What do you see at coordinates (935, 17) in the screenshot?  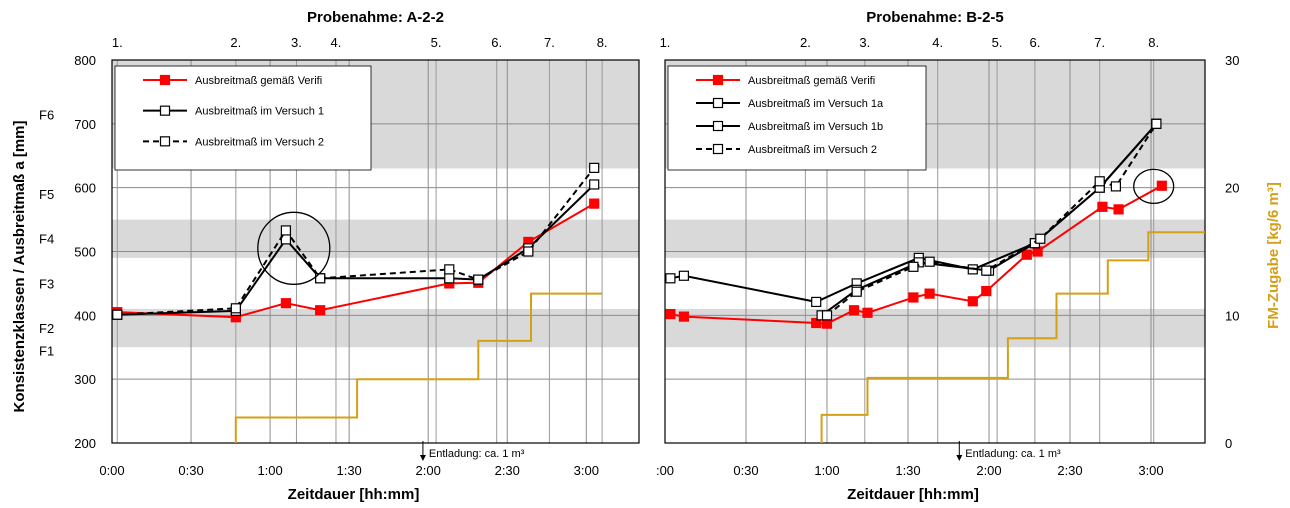 I see `chart-title: Probenahme: B-2-5` at bounding box center [935, 17].